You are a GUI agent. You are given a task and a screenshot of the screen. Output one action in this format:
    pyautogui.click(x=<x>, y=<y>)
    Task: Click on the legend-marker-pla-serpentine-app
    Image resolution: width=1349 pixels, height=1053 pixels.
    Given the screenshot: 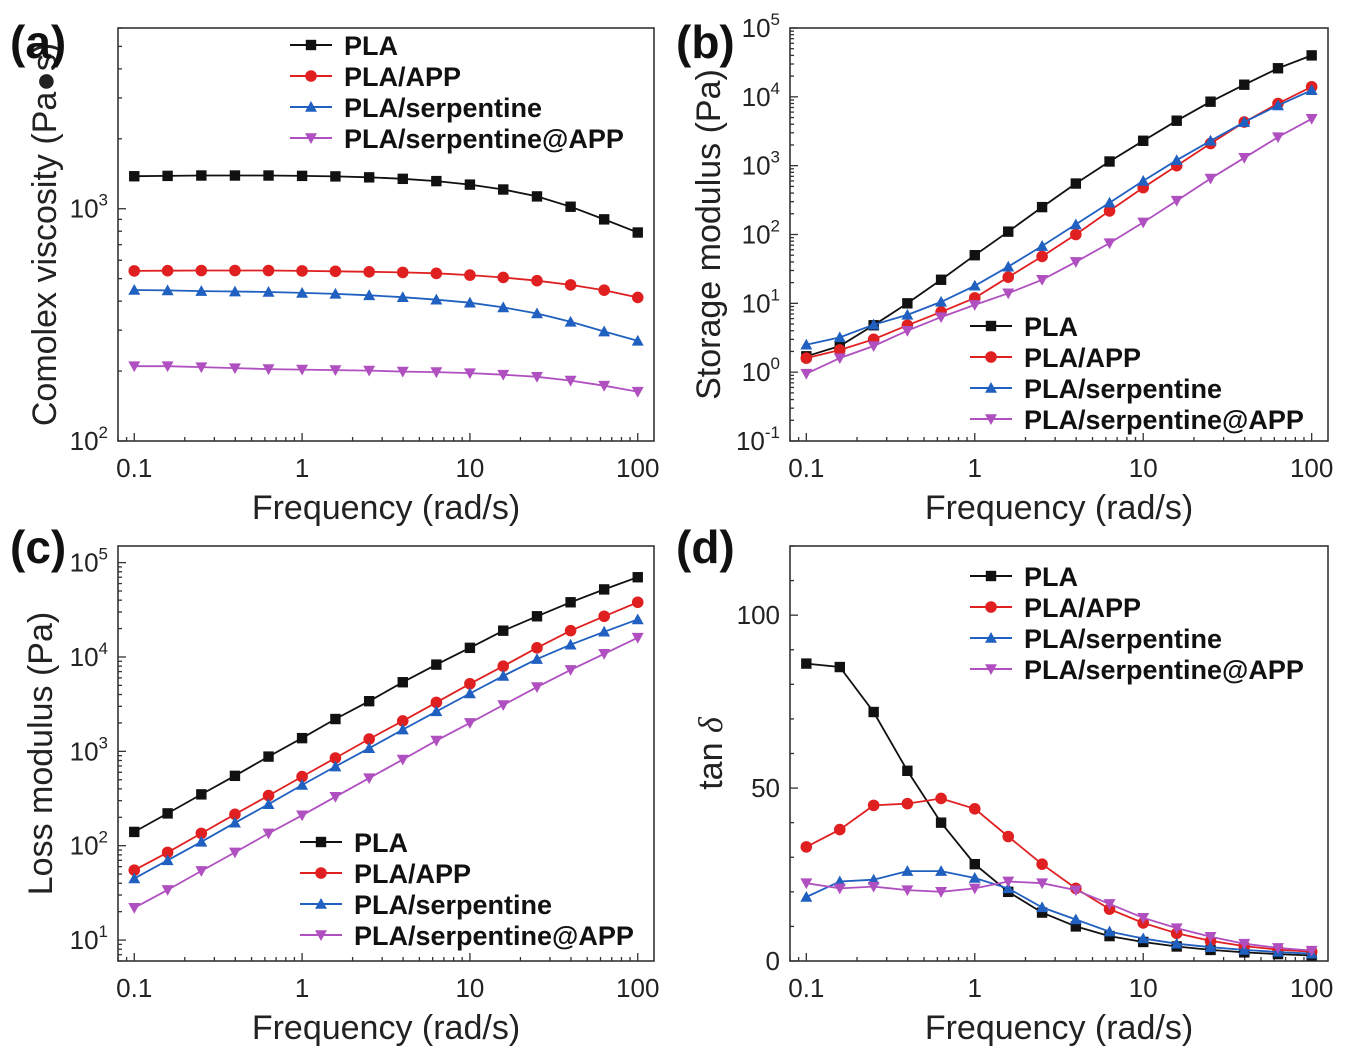 What is the action you would take?
    pyautogui.click(x=991, y=419)
    